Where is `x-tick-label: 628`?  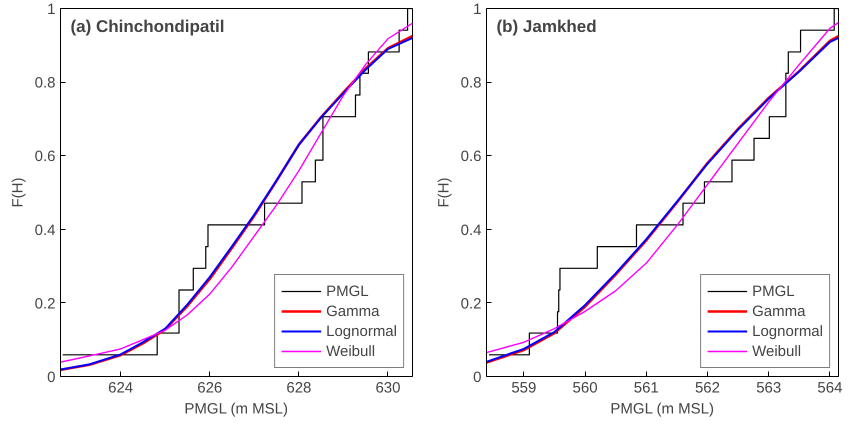
x-tick-label: 628 is located at coordinates (299, 388).